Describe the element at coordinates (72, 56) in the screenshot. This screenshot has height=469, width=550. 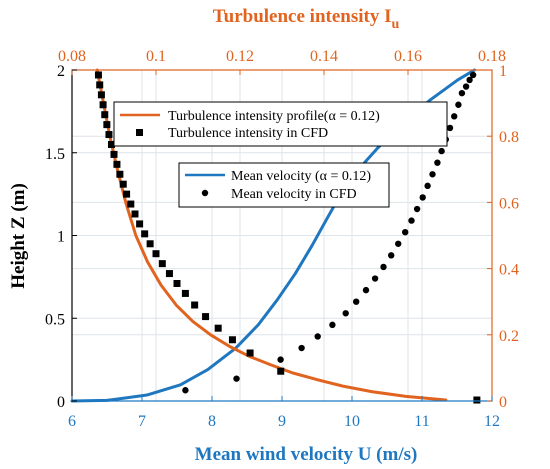
I see `x-top-tick-label: 0.08` at that location.